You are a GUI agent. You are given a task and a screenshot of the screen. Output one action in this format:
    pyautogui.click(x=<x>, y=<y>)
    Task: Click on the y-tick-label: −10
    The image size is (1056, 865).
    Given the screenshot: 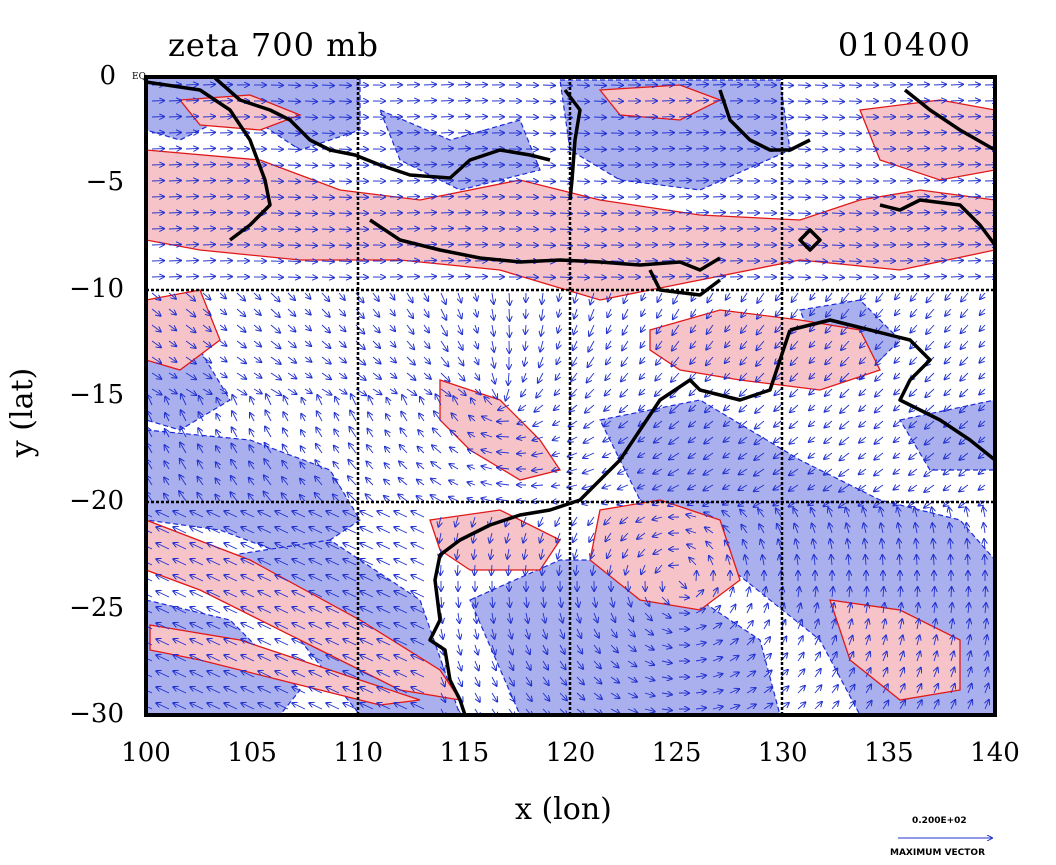 What is the action you would take?
    pyautogui.click(x=96, y=288)
    